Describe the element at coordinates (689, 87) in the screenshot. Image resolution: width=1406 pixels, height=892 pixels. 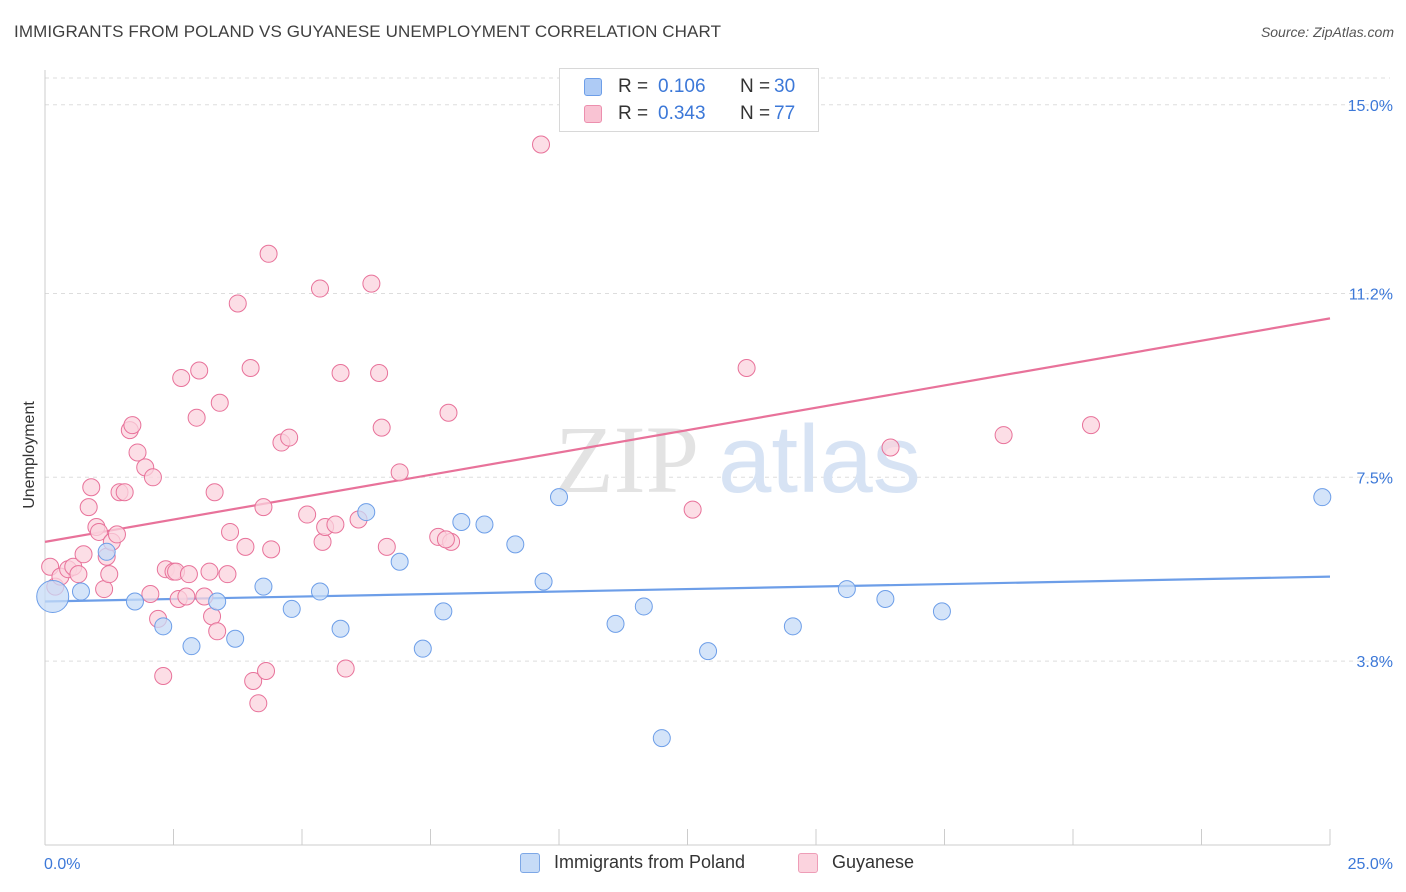
I see `legend-row-poland: R = 0.106 N = 30` at that location.